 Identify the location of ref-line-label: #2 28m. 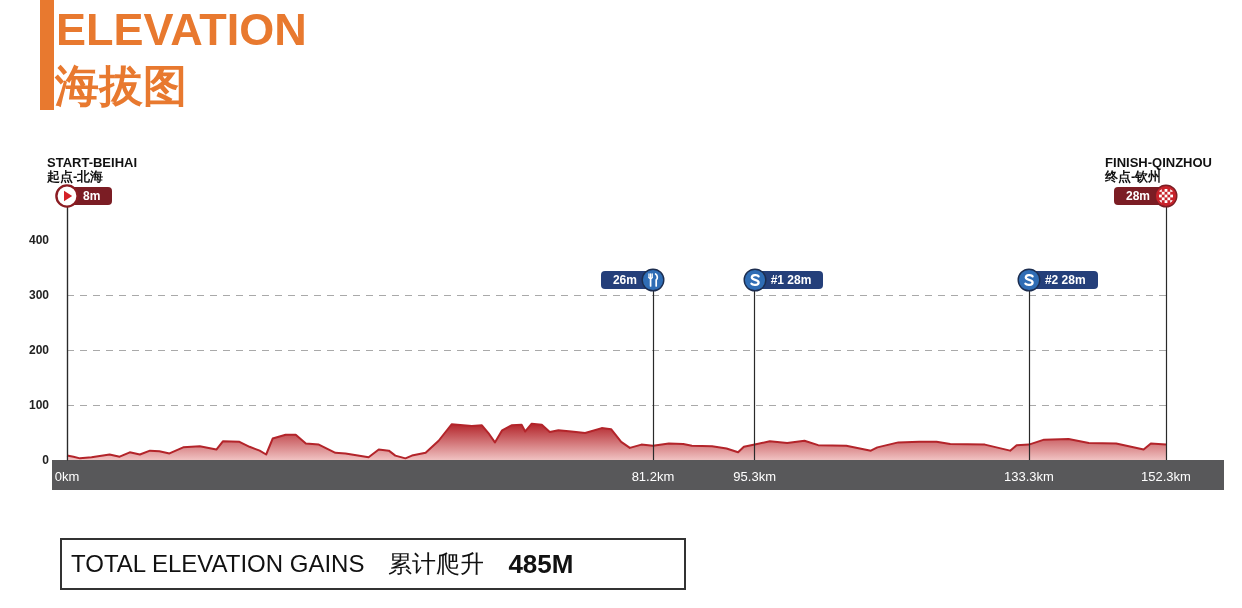
(1065, 280).